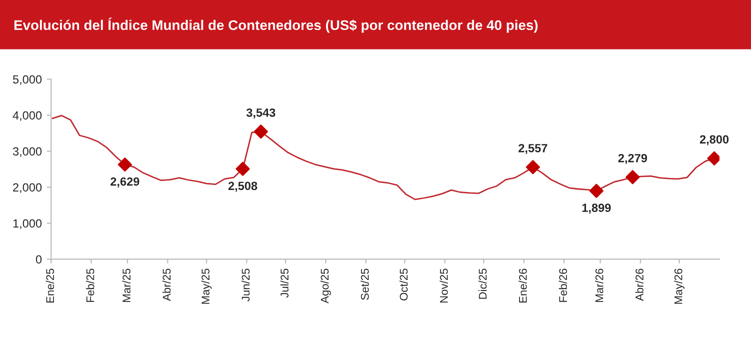  What do you see at coordinates (50, 285) in the screenshot?
I see `x-tick-label: Ene/25` at bounding box center [50, 285].